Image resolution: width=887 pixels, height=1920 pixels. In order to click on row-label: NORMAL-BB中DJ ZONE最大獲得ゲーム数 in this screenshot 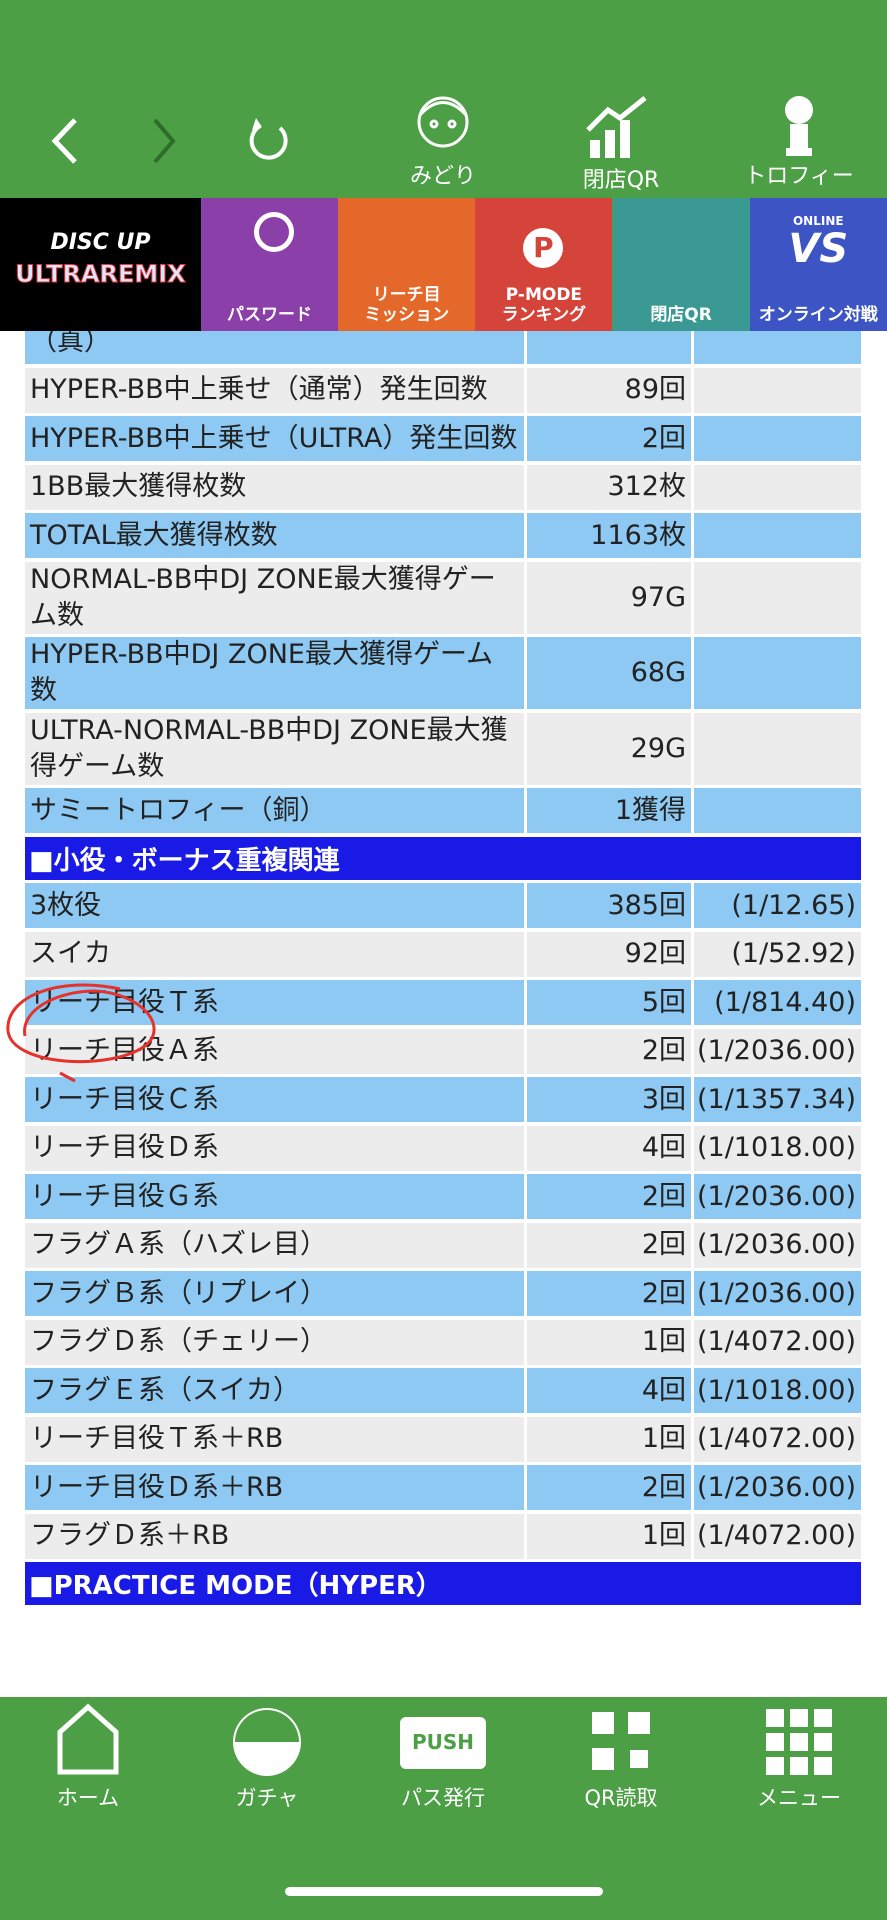, I will do `click(274, 597)`.